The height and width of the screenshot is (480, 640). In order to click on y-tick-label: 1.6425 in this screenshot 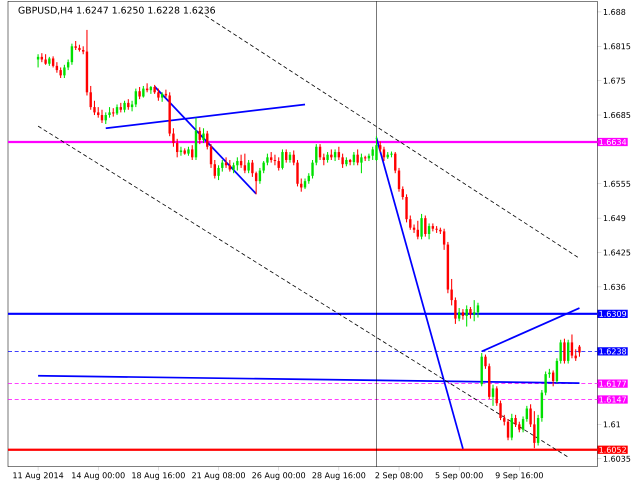, I will do `click(617, 252)`.